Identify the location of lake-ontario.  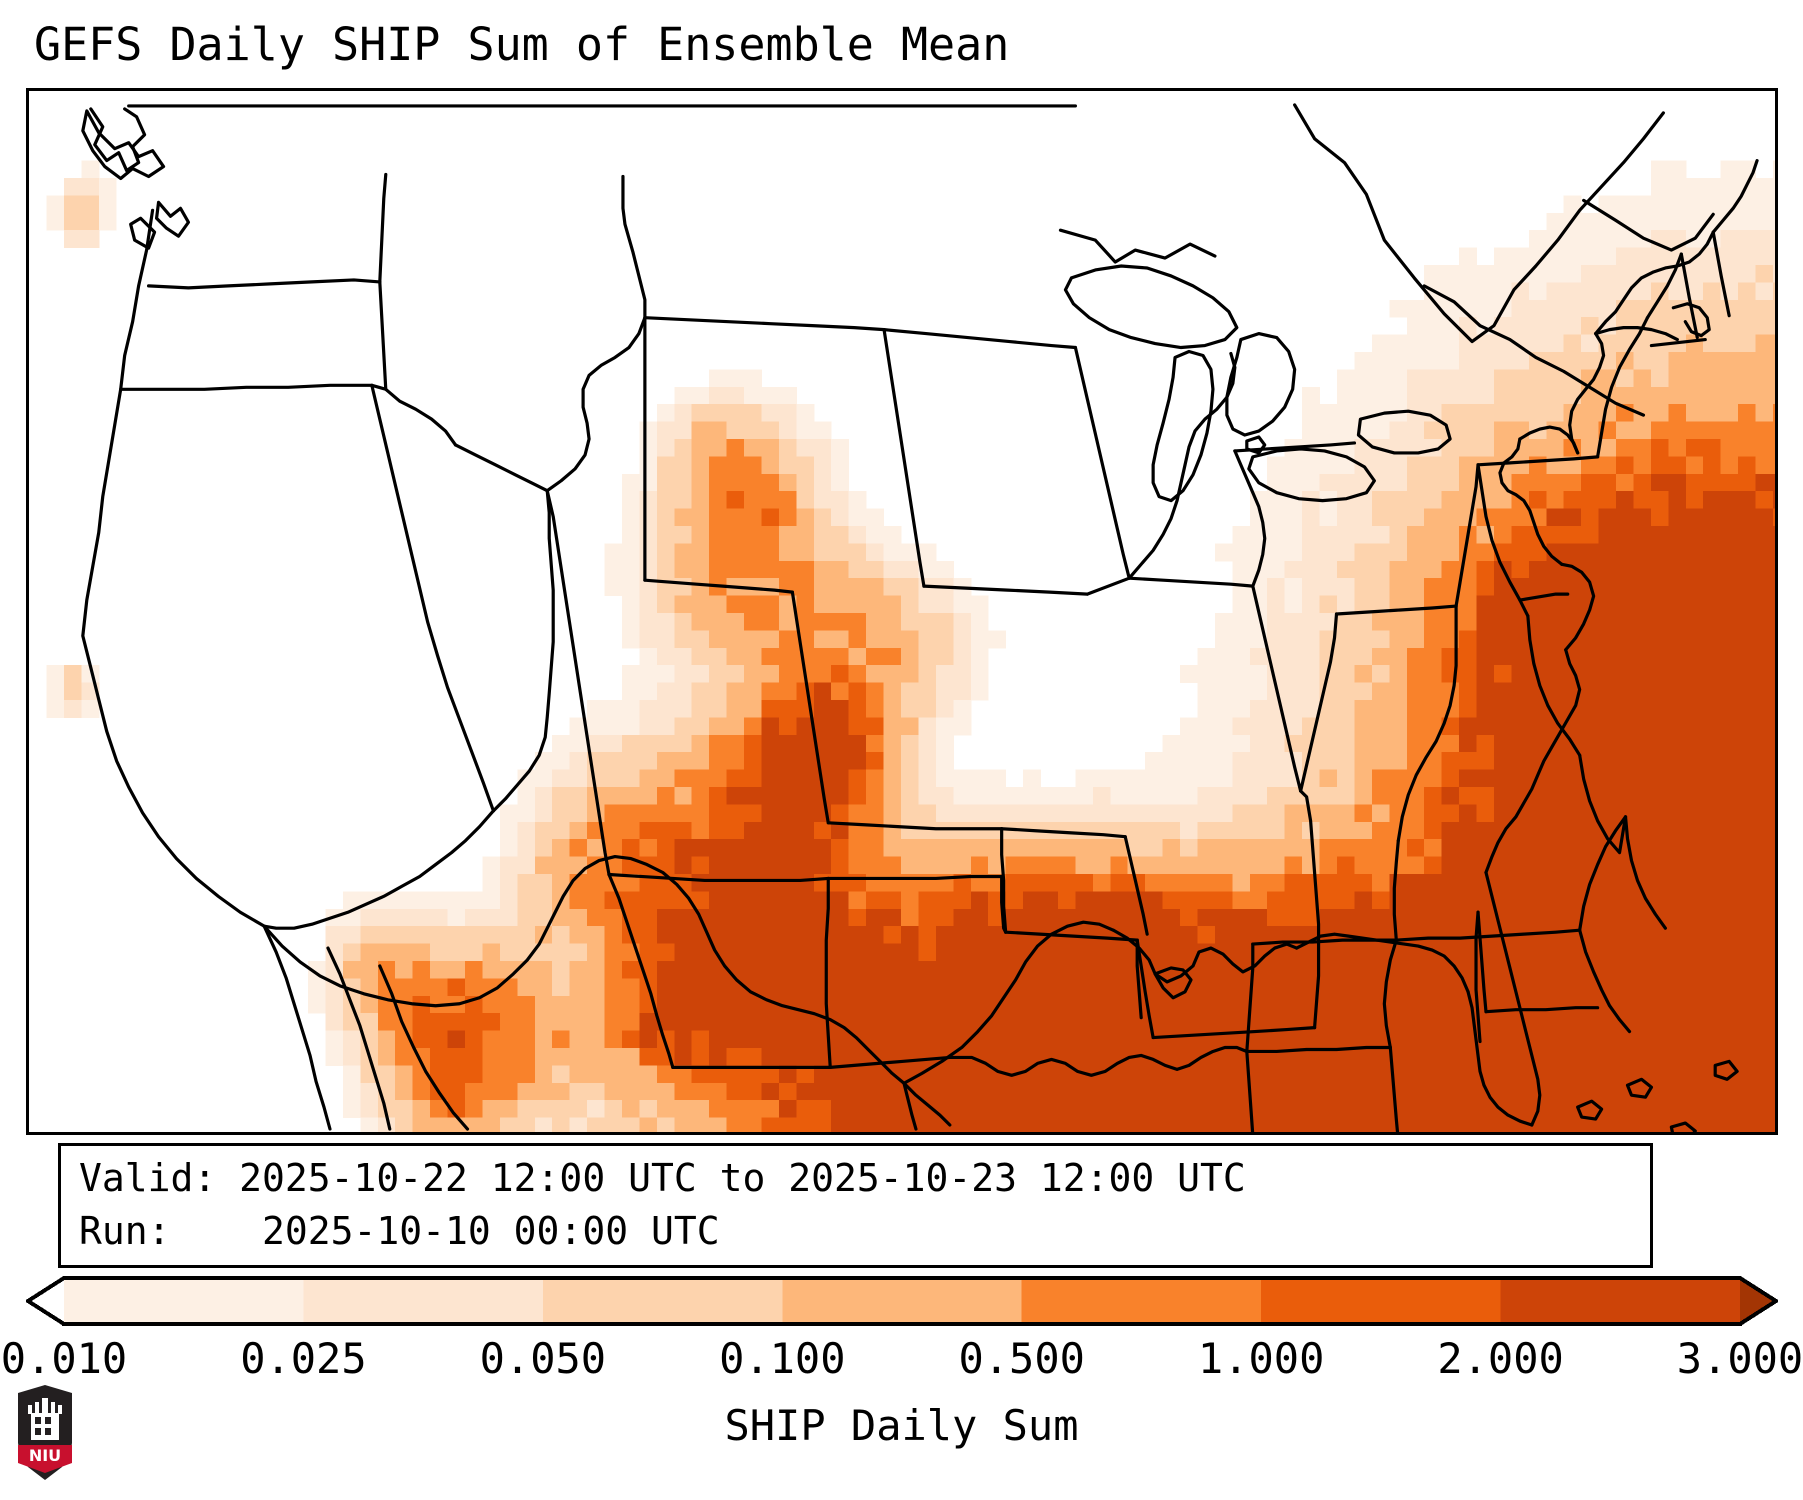
(1404, 432).